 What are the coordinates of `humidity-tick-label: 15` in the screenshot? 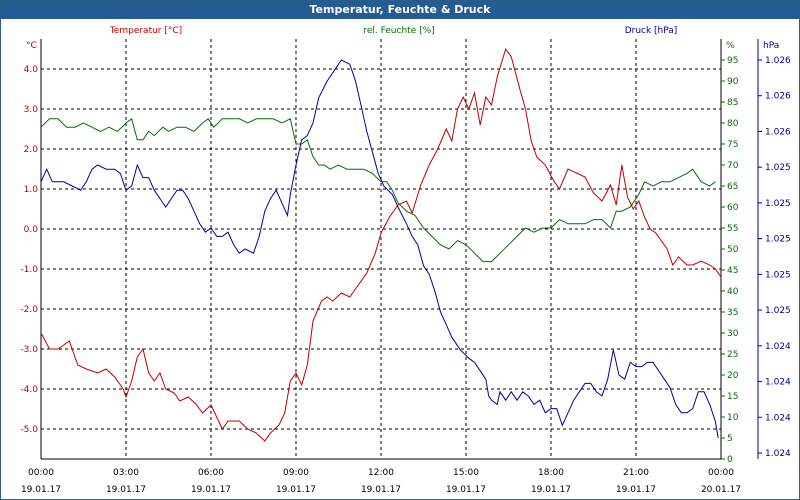 It's located at (732, 397).